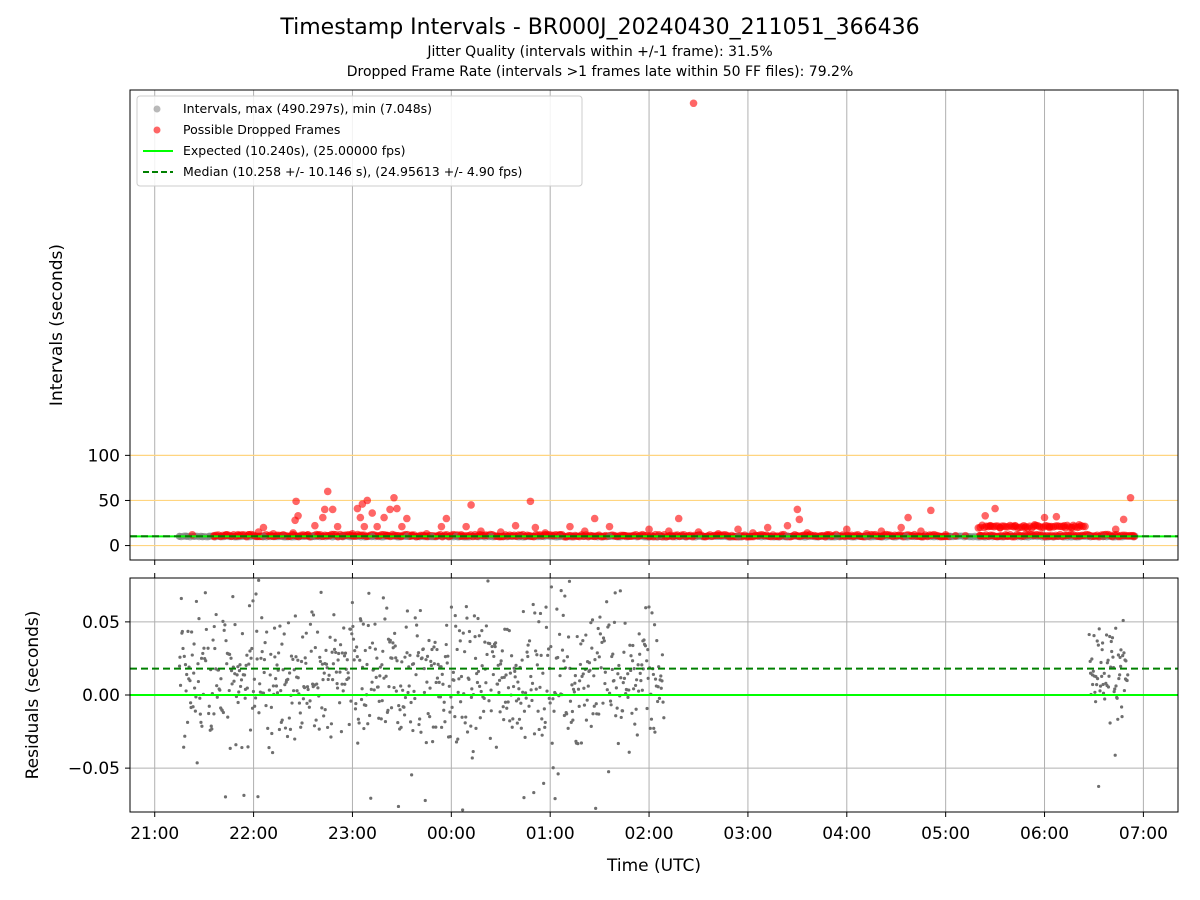 The width and height of the screenshot is (1200, 900). I want to click on x-tick-label: 03:00, so click(747, 834).